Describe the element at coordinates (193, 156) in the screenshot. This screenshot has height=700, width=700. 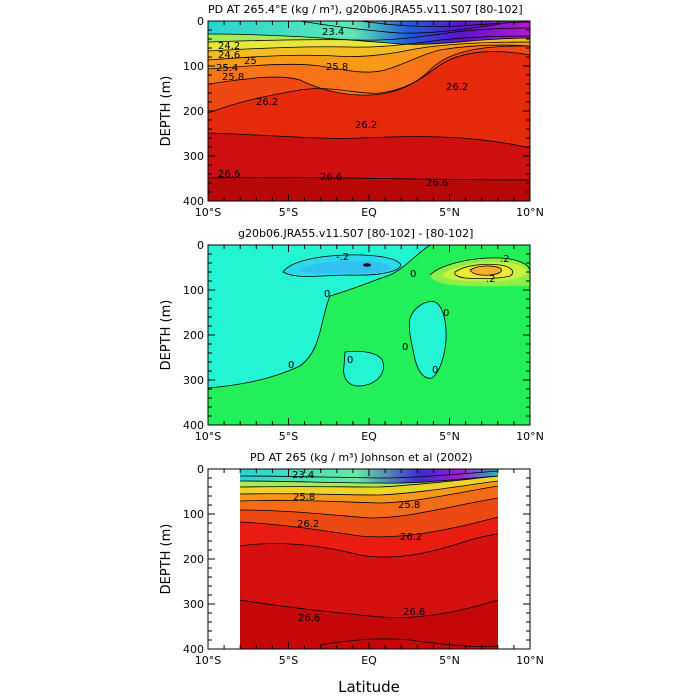
I see `p1-y-tick-label: 300` at that location.